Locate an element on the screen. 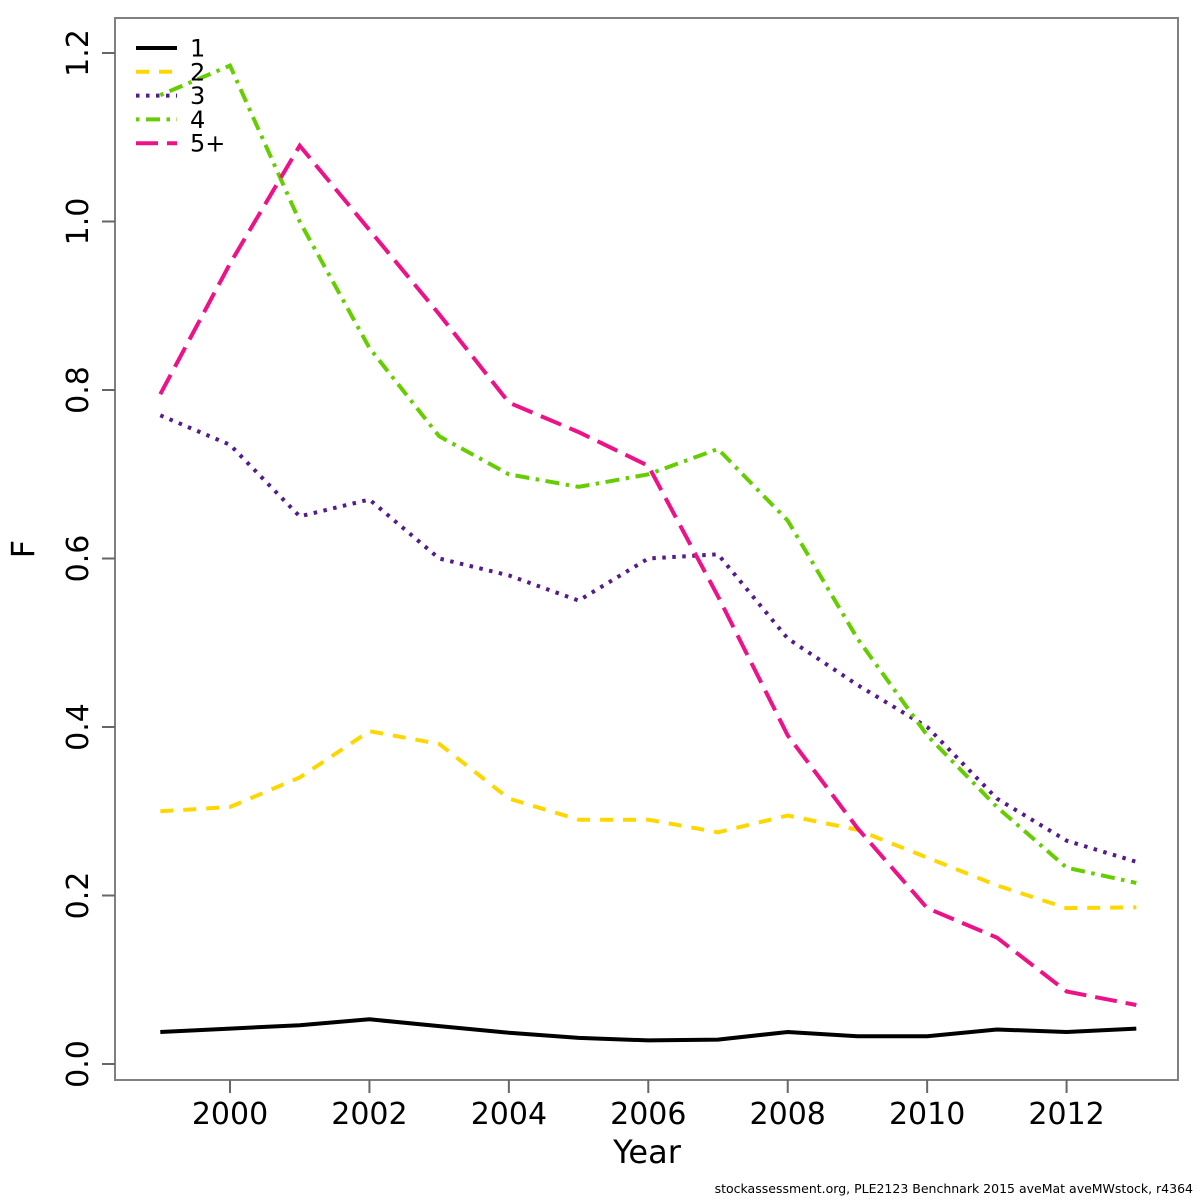 Image resolution: width=1200 pixels, height=1204 pixels. x-axis: 2000 2002 2004 2006 2008 2010 2012 is located at coordinates (648, 1106).